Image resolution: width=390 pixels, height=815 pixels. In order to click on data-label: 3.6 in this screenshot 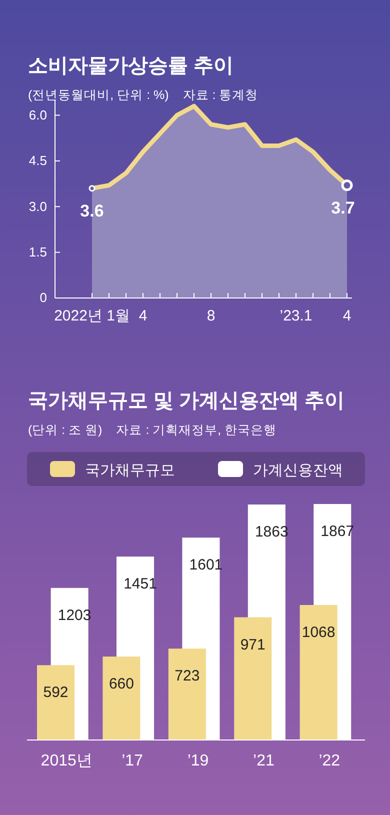, I will do `click(92, 210)`.